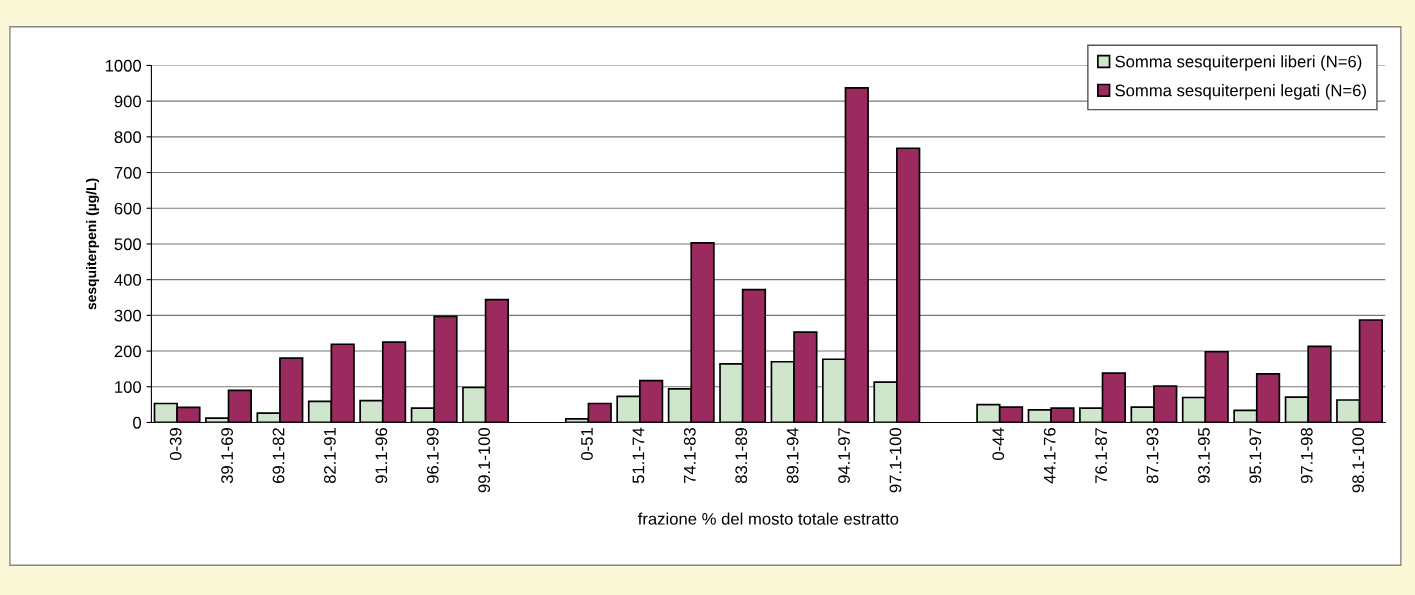 The image size is (1415, 595). Describe the element at coordinates (432, 456) in the screenshot. I see `x-tick-label: 96.1-99` at that location.